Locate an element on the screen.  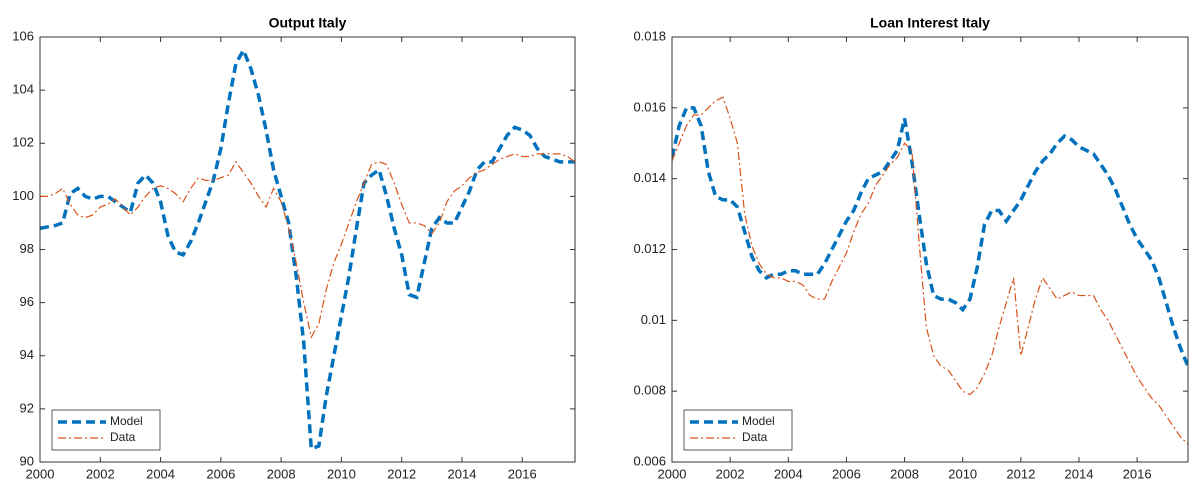
y-tick-label: 0.012 is located at coordinates (649, 248).